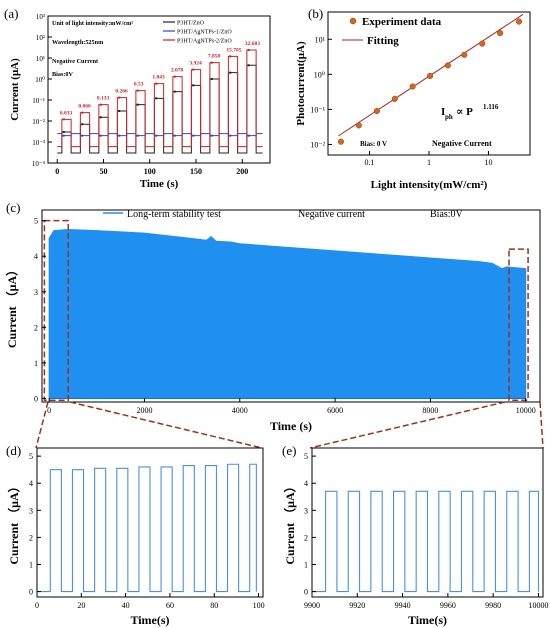 This screenshot has width=550, height=628. Describe the element at coordinates (448, 605) in the screenshot. I see `x-tick-label-e: 9960` at that location.